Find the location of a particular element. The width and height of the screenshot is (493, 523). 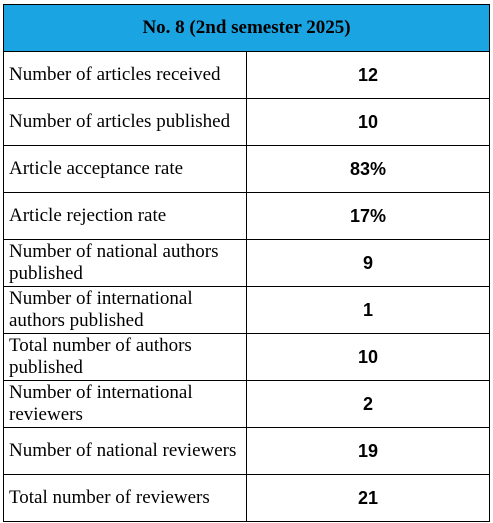

row-value: 83% is located at coordinates (368, 169).